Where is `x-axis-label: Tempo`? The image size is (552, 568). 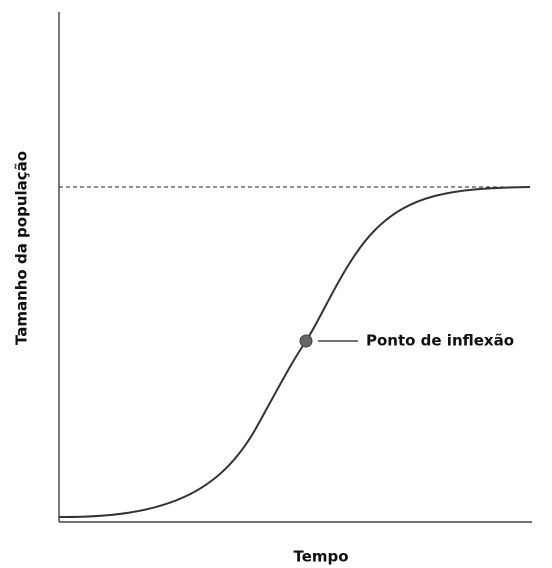 x-axis-label: Tempo is located at coordinates (320, 557).